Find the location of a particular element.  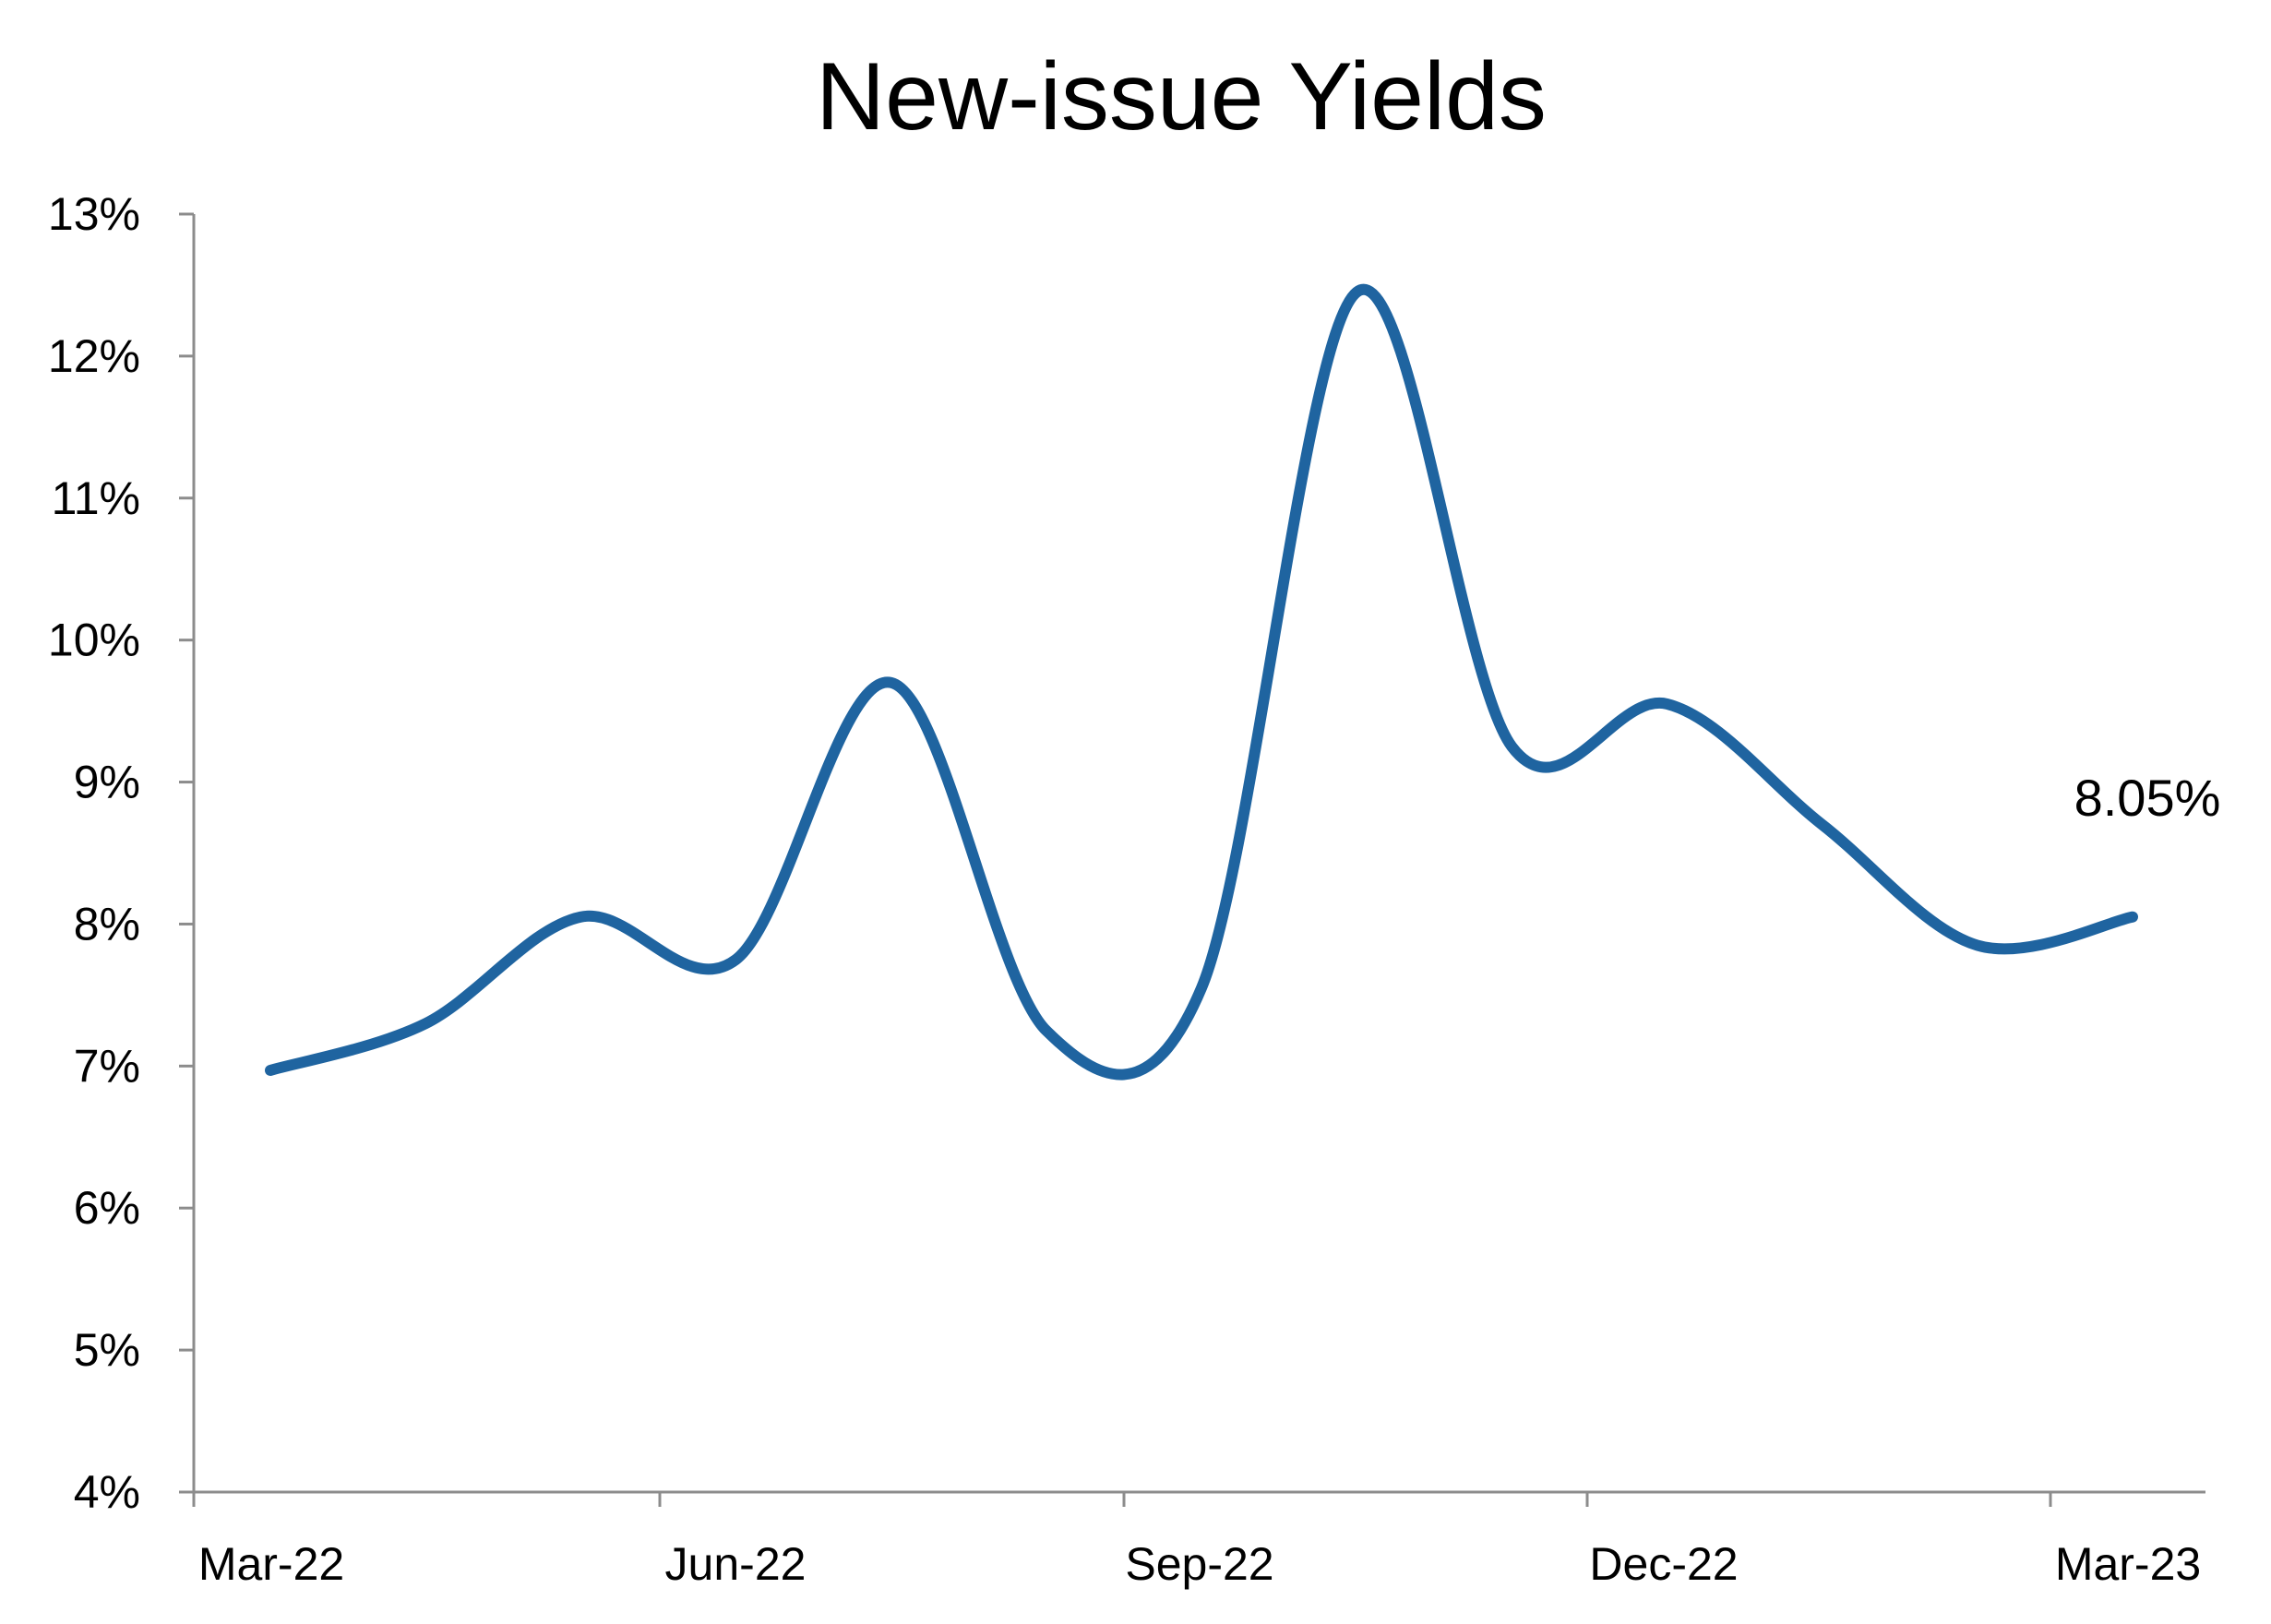

y-tick-label: 13% is located at coordinates (94, 214).